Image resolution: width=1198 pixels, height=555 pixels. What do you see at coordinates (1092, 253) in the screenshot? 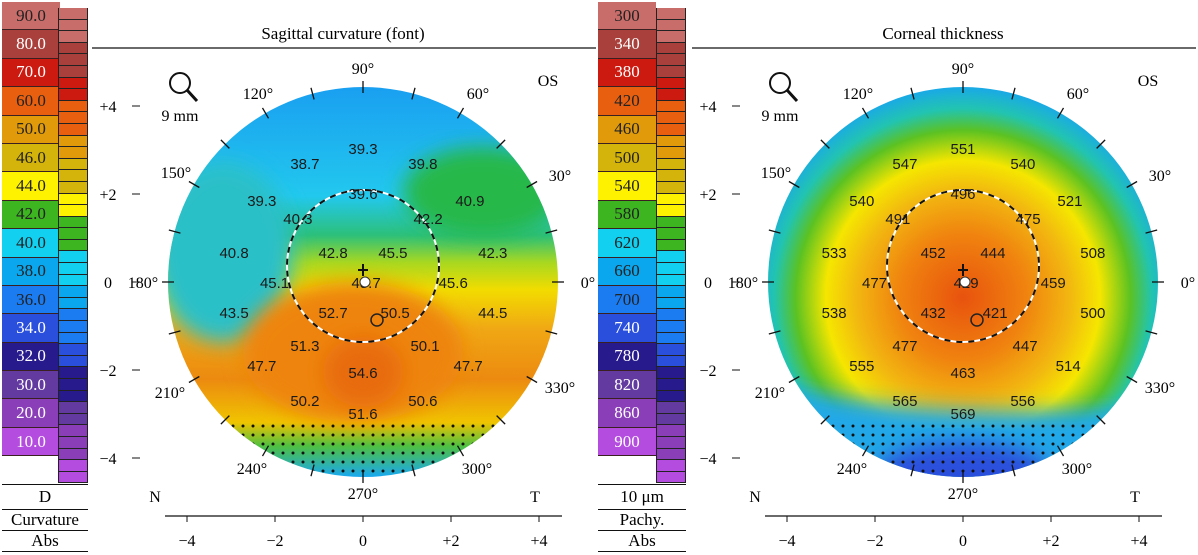
I see `map-value: 508` at bounding box center [1092, 253].